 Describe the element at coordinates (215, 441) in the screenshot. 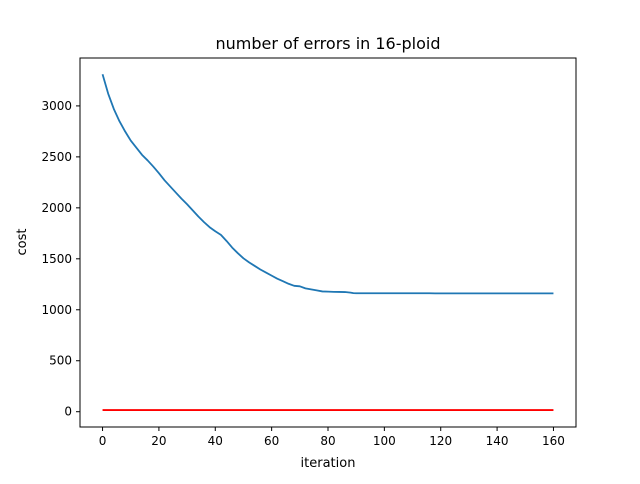

I see `x-tick-label: 40` at that location.